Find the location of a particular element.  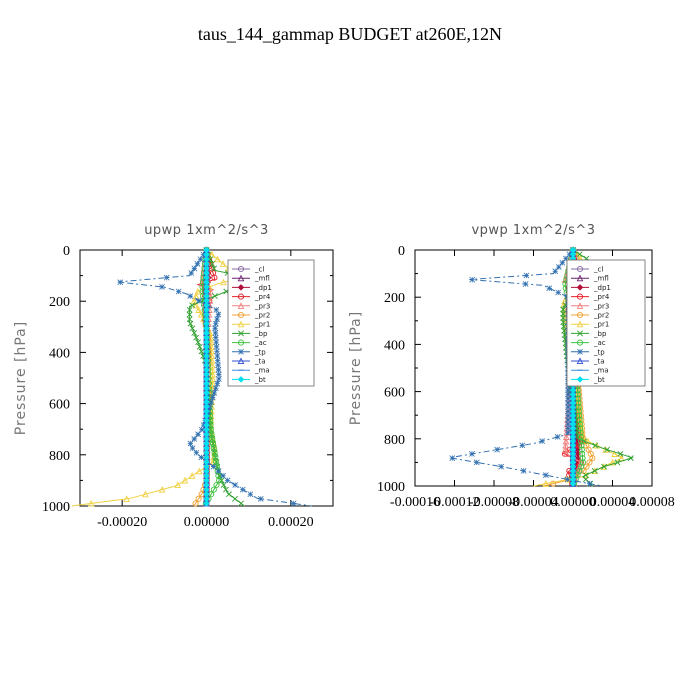

chart-title: vpwp 1xm^2/s^3 is located at coordinates (533, 230).